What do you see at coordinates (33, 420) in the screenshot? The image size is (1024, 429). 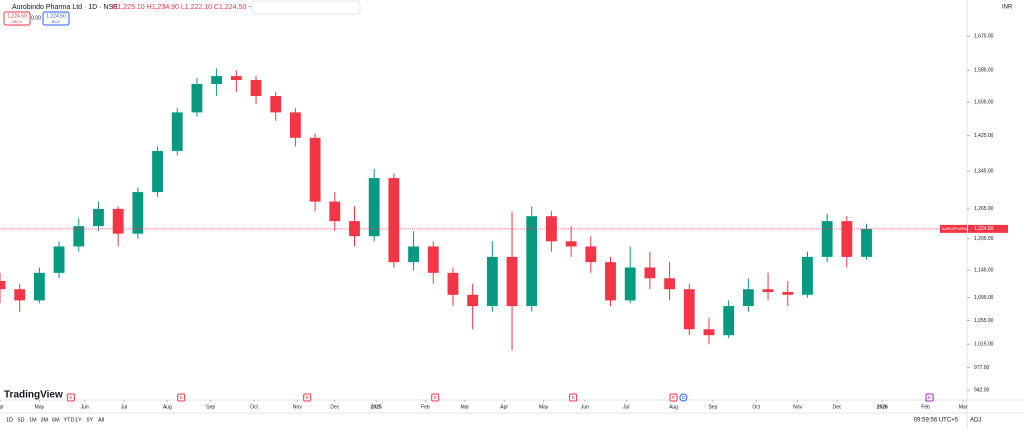 I see `range-button: 1M` at bounding box center [33, 420].